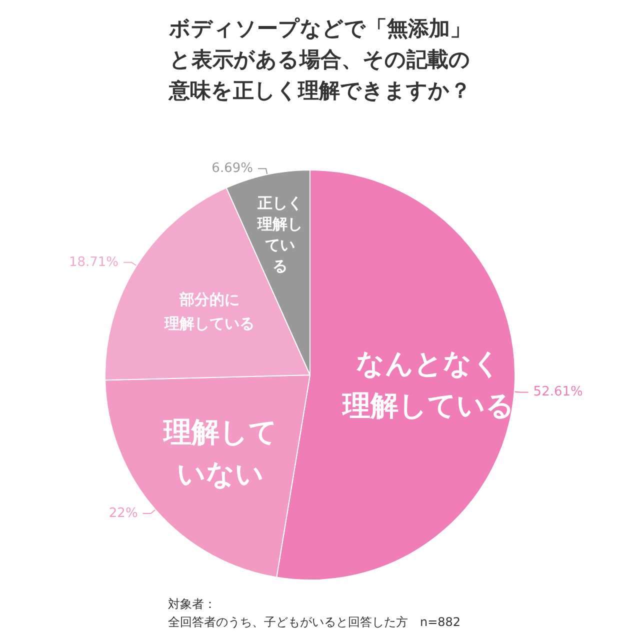  Describe the element at coordinates (279, 235) in the screenshot. I see `slice-label: 正しく理解している` at that location.